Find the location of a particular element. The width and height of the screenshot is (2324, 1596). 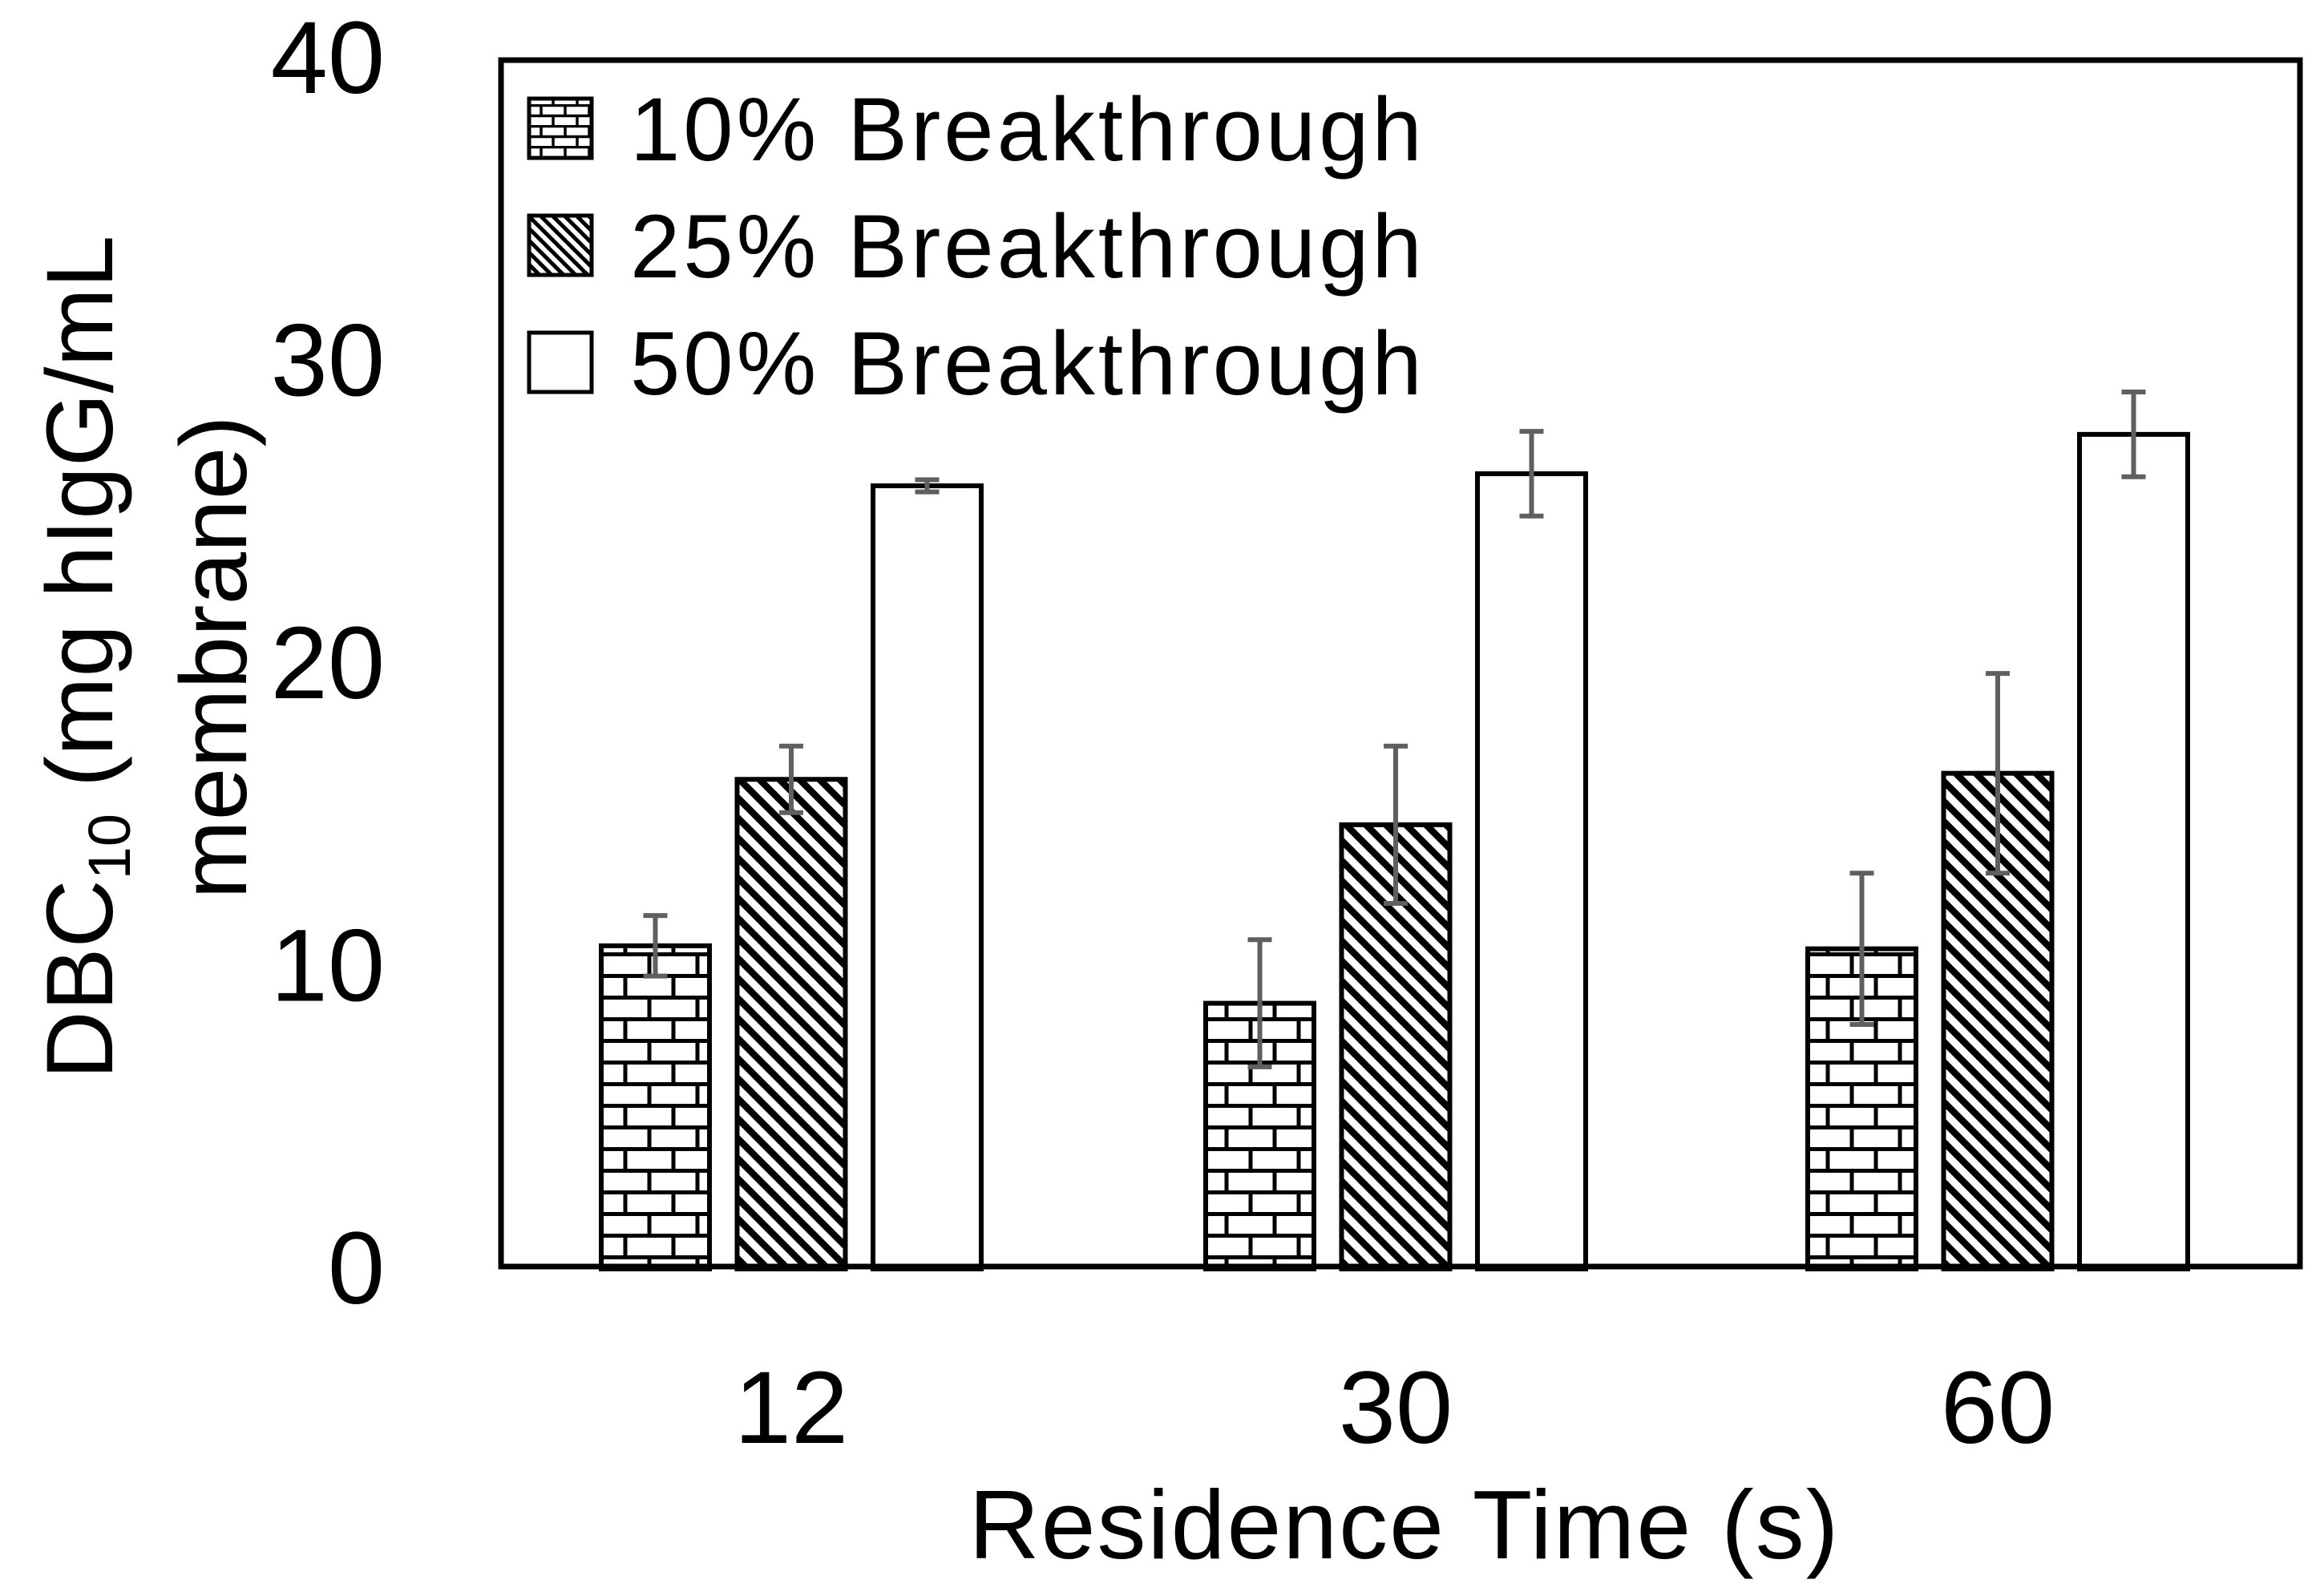

bar-none-rt60 is located at coordinates (2133, 851).